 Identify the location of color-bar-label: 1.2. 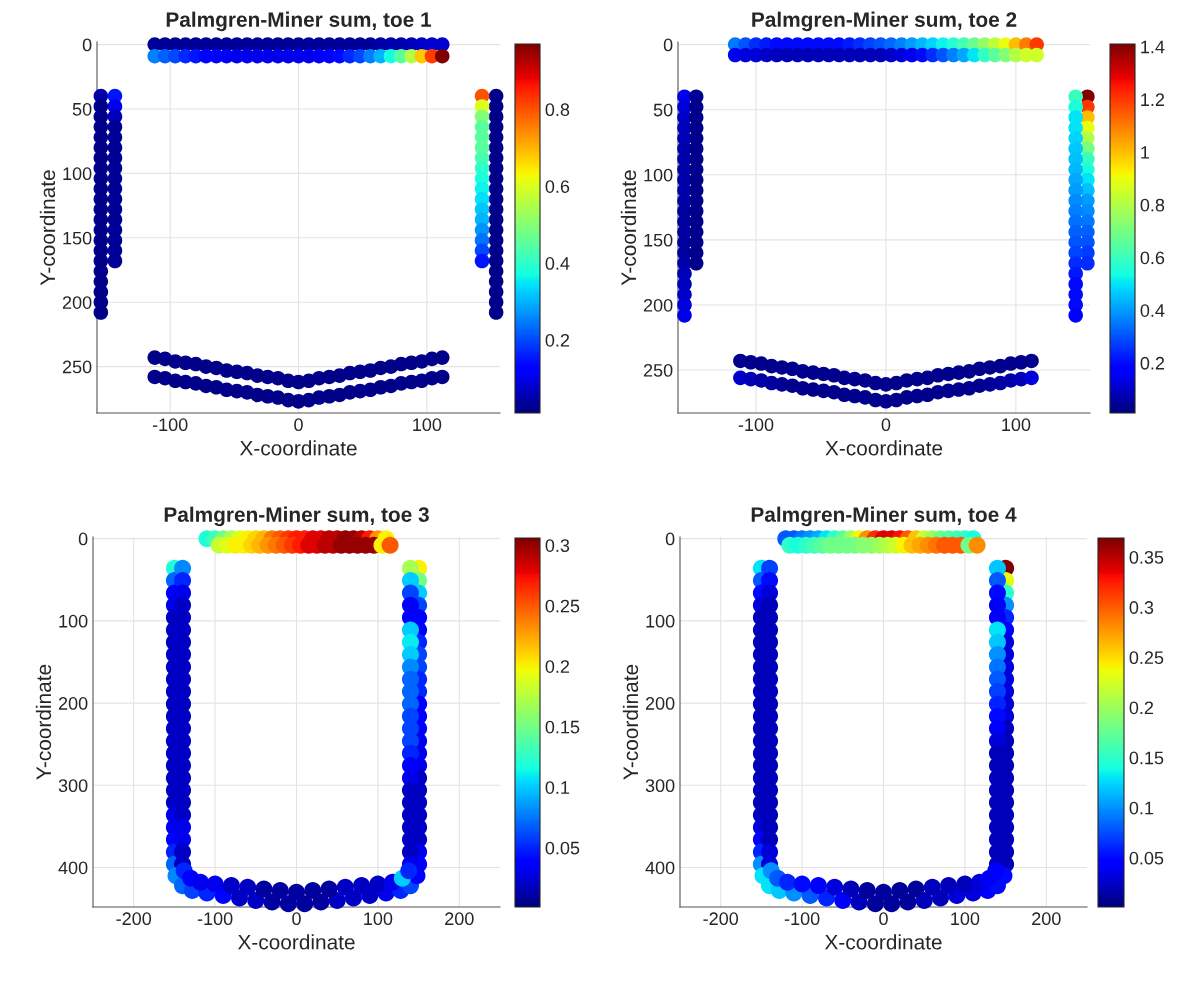
(1153, 99).